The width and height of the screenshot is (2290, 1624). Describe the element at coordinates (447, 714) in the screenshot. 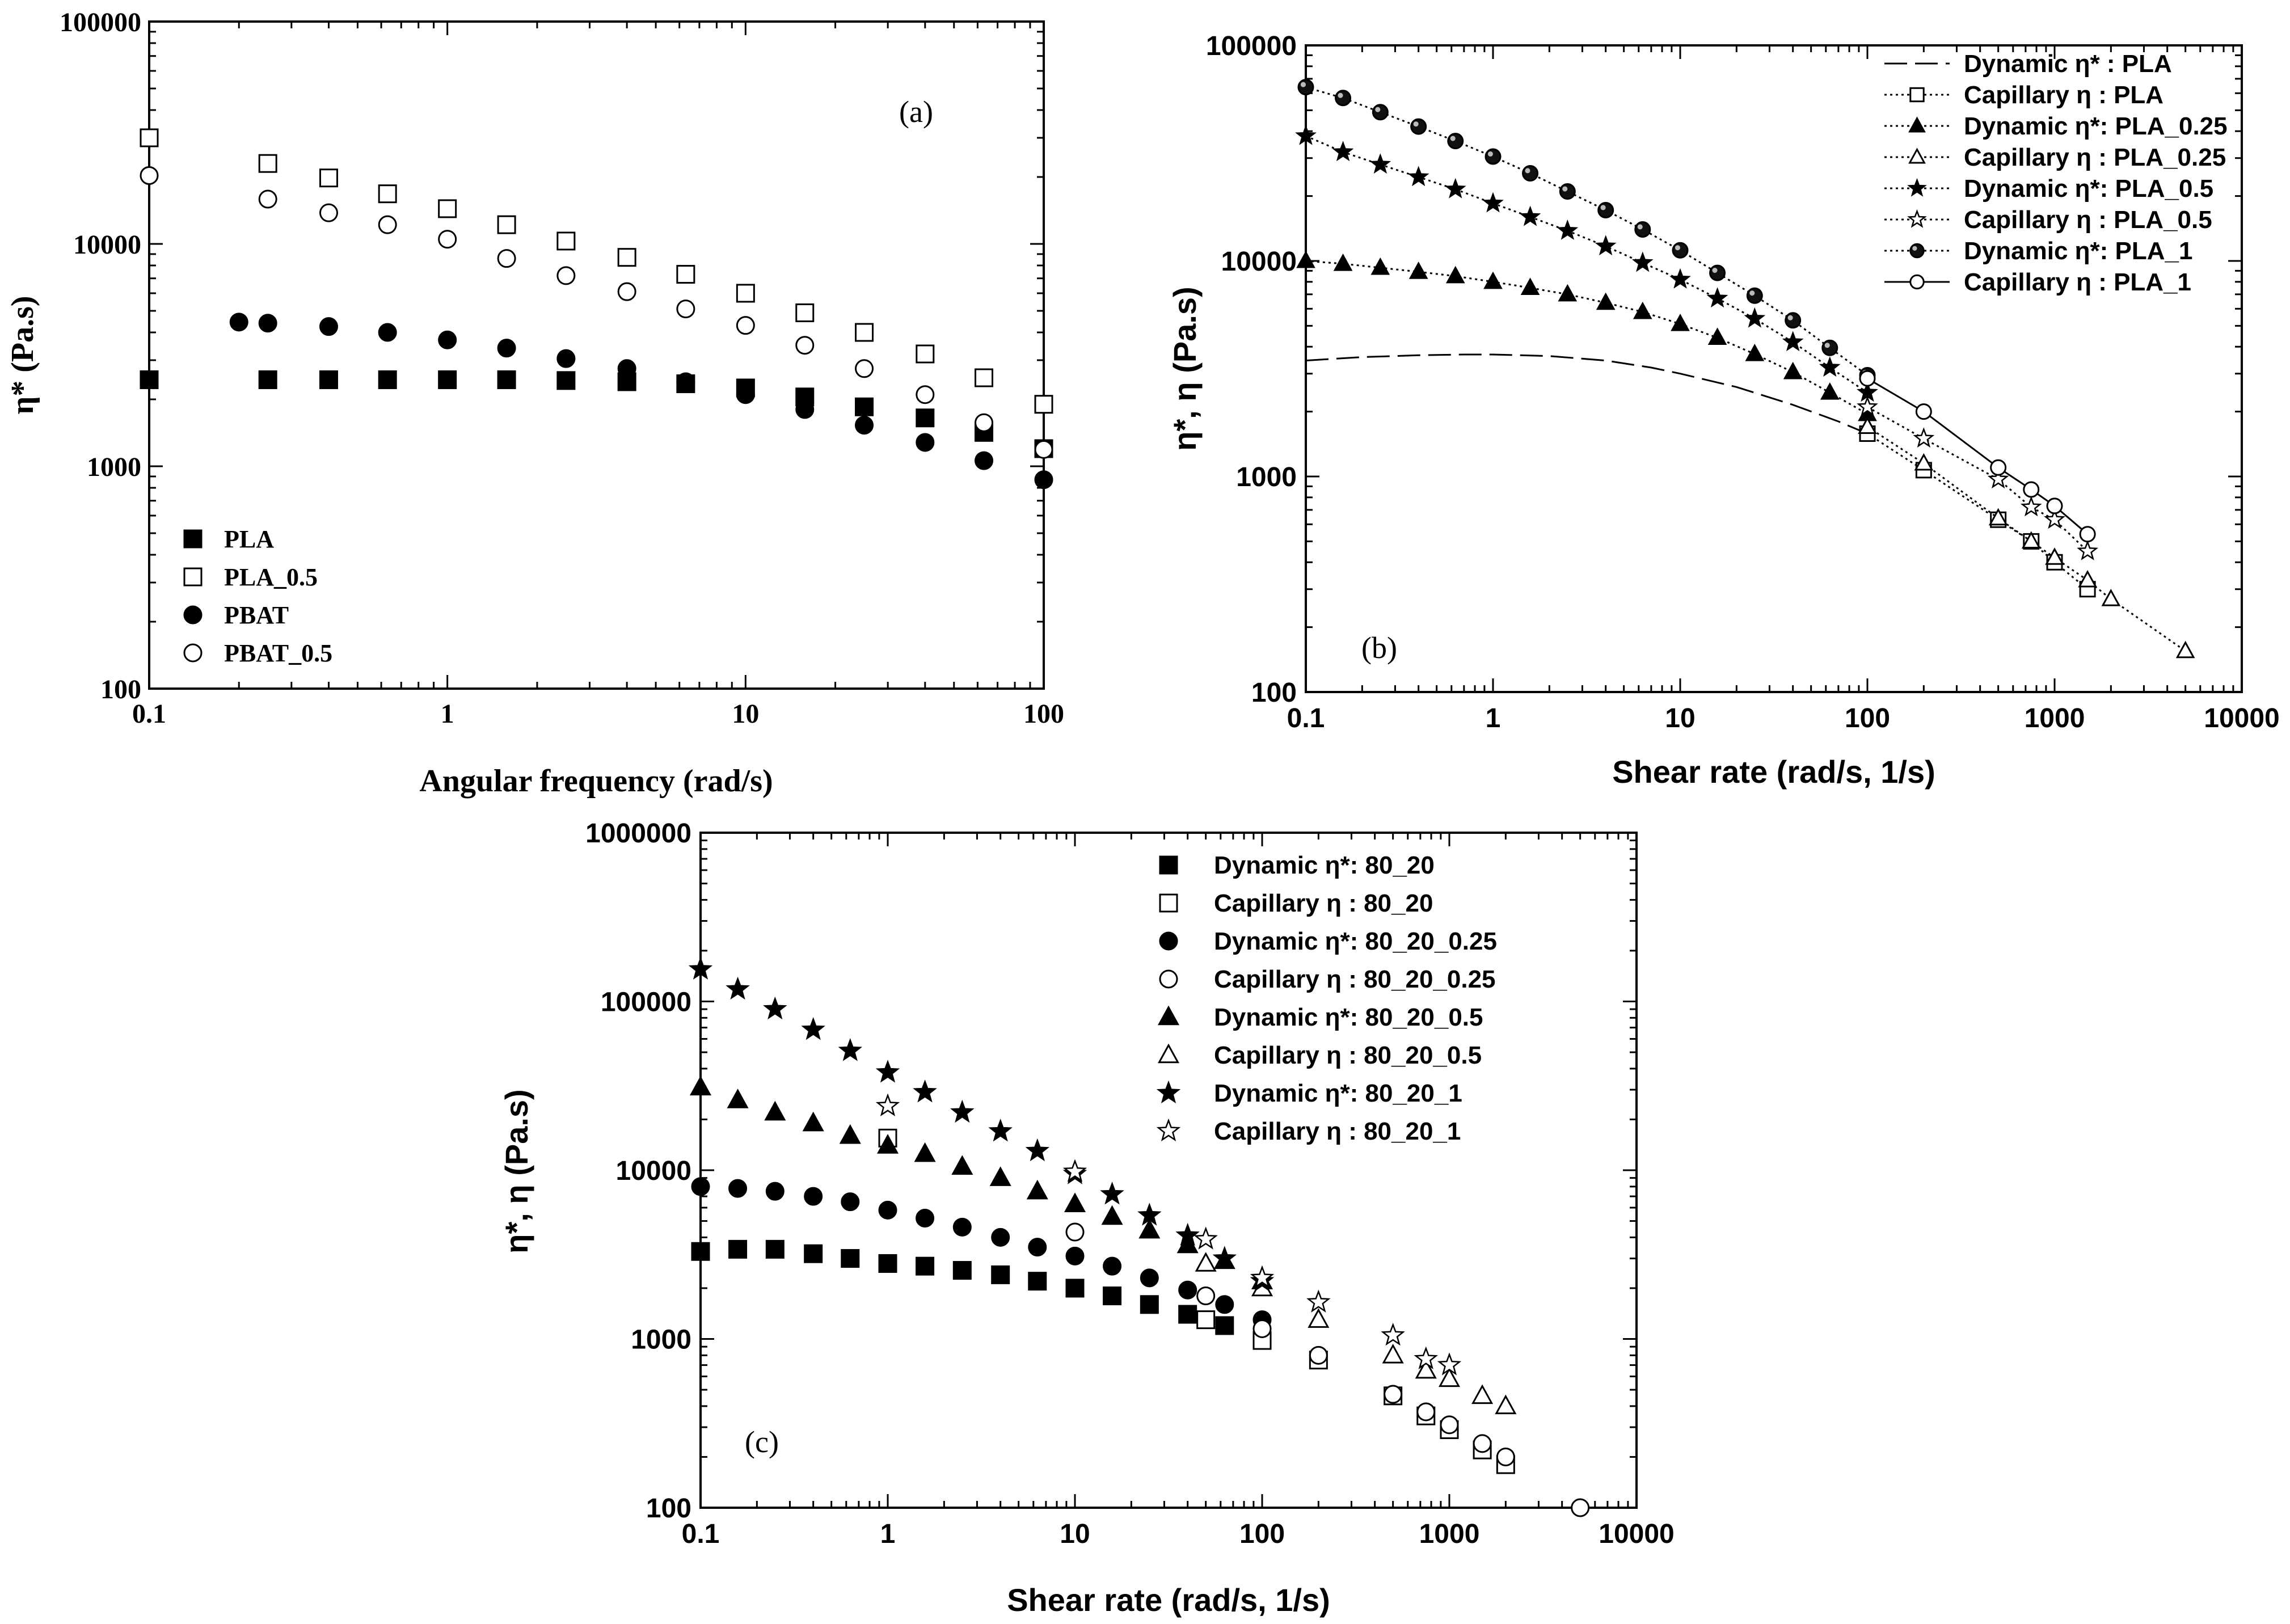

I see `a-x-tick-label: 1` at that location.